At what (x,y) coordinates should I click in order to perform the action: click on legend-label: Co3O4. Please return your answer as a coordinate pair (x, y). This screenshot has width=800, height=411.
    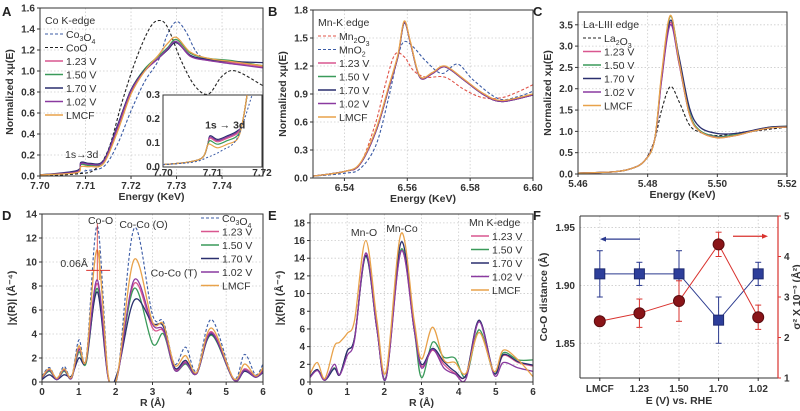
    Looking at the image, I should click on (81, 37).